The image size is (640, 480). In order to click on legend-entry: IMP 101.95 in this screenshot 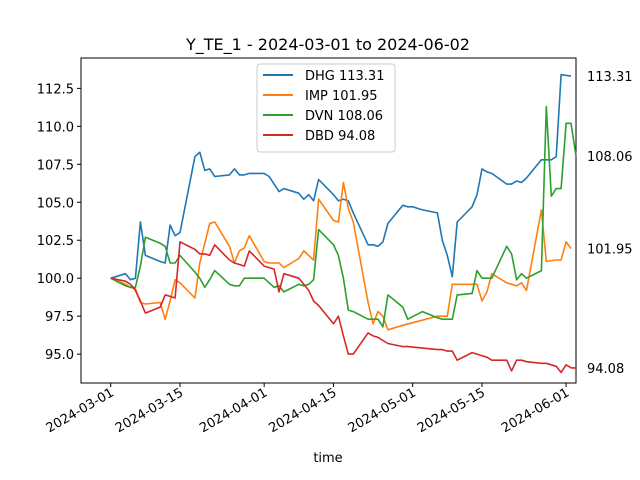, I will do `click(341, 96)`.